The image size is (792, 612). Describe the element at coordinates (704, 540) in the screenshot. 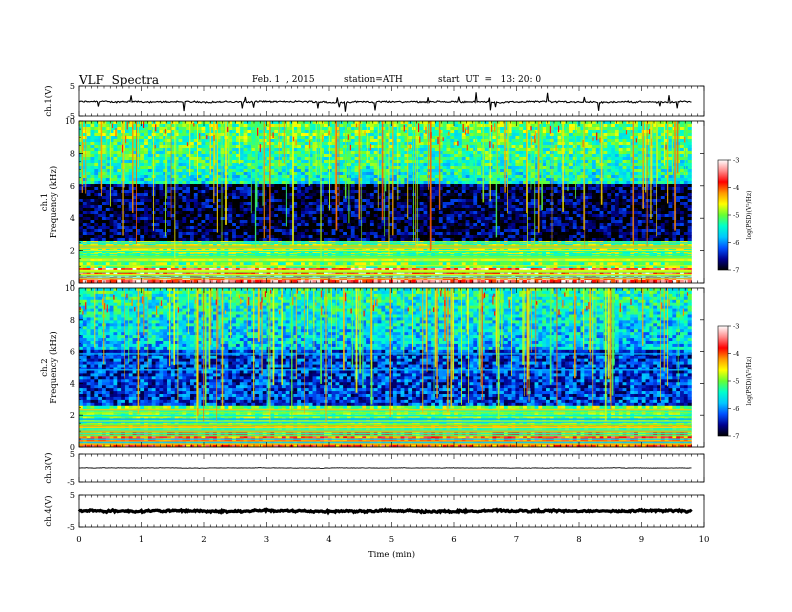

I see `xtick-label: 10` at that location.